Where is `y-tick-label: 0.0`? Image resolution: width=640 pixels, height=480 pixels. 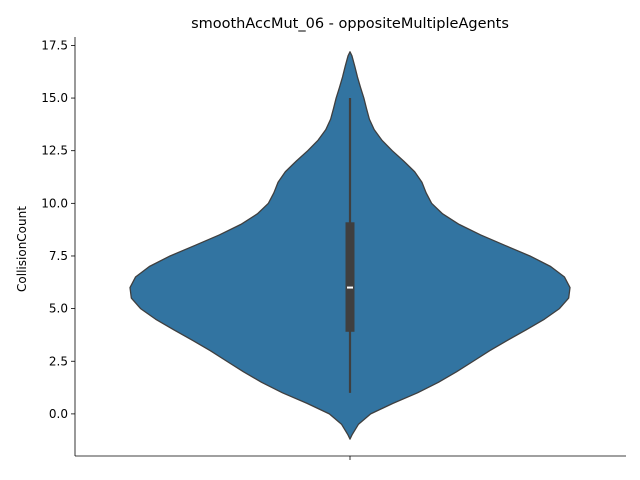 y-tick-label: 0.0 is located at coordinates (58, 414).